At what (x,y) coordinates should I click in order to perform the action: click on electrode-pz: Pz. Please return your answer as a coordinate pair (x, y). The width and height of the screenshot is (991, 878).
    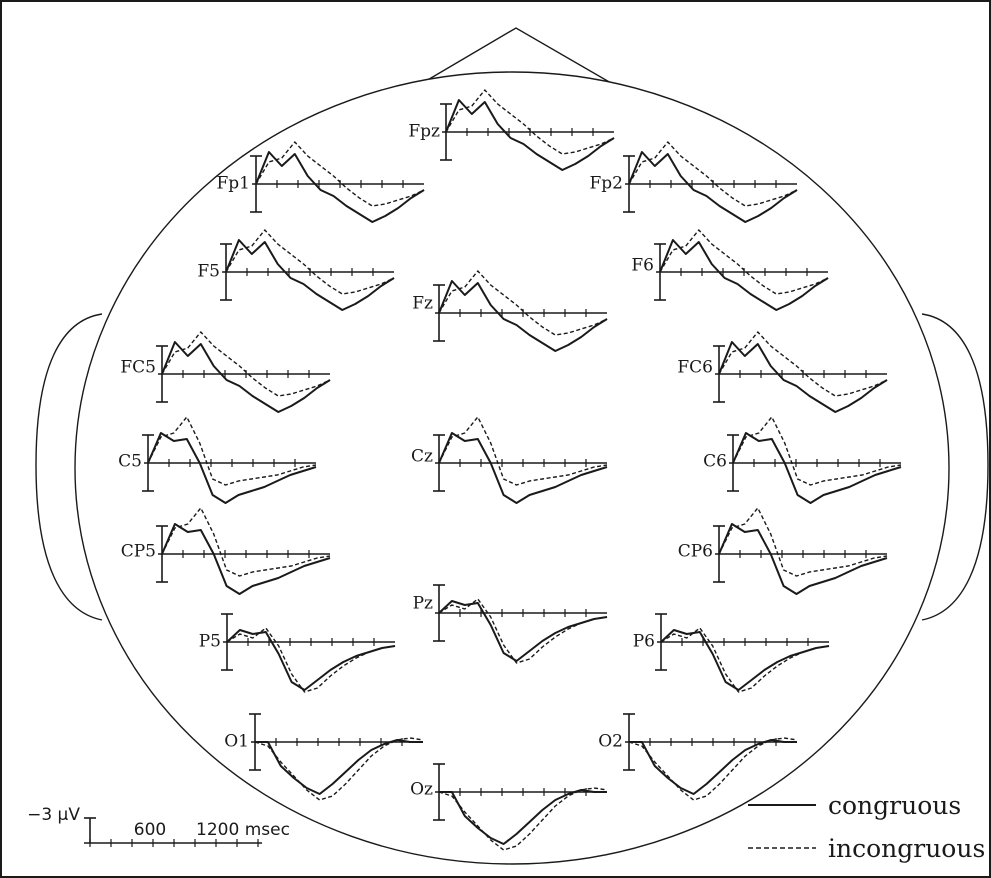
    Looking at the image, I should click on (510, 624).